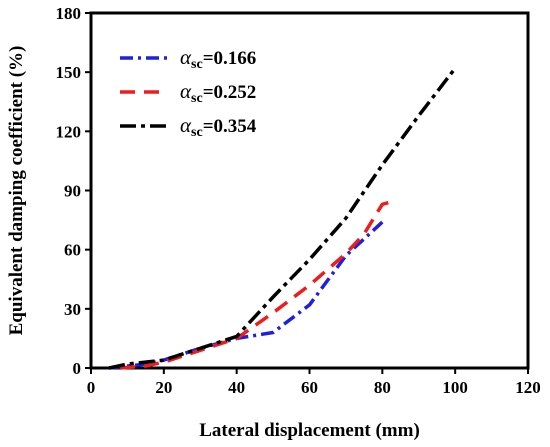  What do you see at coordinates (72, 309) in the screenshot?
I see `y-tick-label: 30` at bounding box center [72, 309].